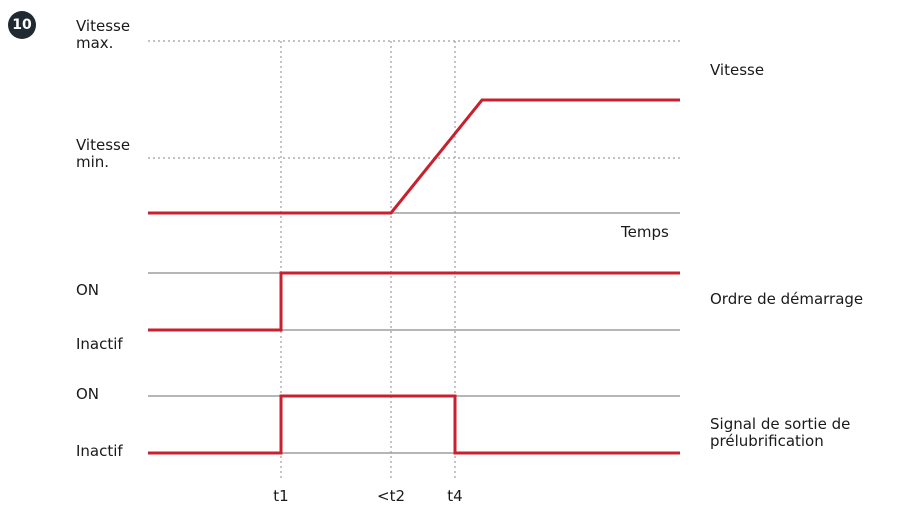 The width and height of the screenshot is (898, 510). I want to click on figure-number-badge: 10, so click(22, 25).